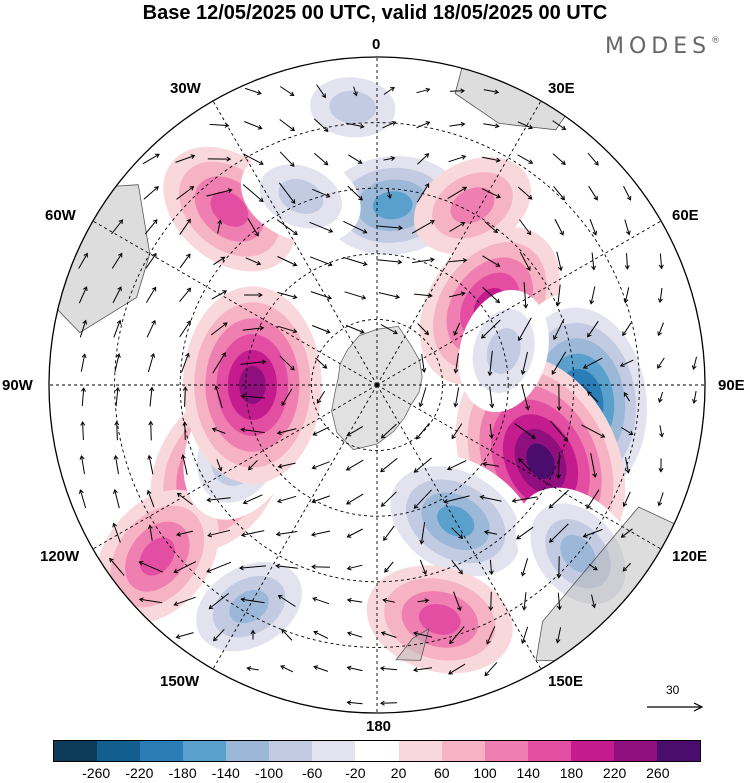 This screenshot has width=750, height=783. Describe the element at coordinates (376, 44) in the screenshot. I see `lon-label-0: 0` at that location.